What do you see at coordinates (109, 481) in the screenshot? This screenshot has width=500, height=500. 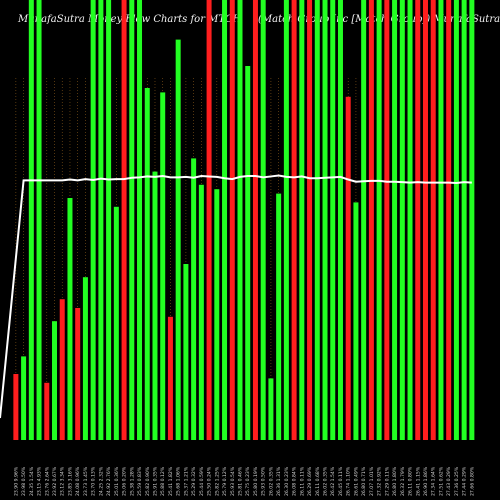 I see `x-tick-label: 24.92 2.76%` at bounding box center [109, 481].